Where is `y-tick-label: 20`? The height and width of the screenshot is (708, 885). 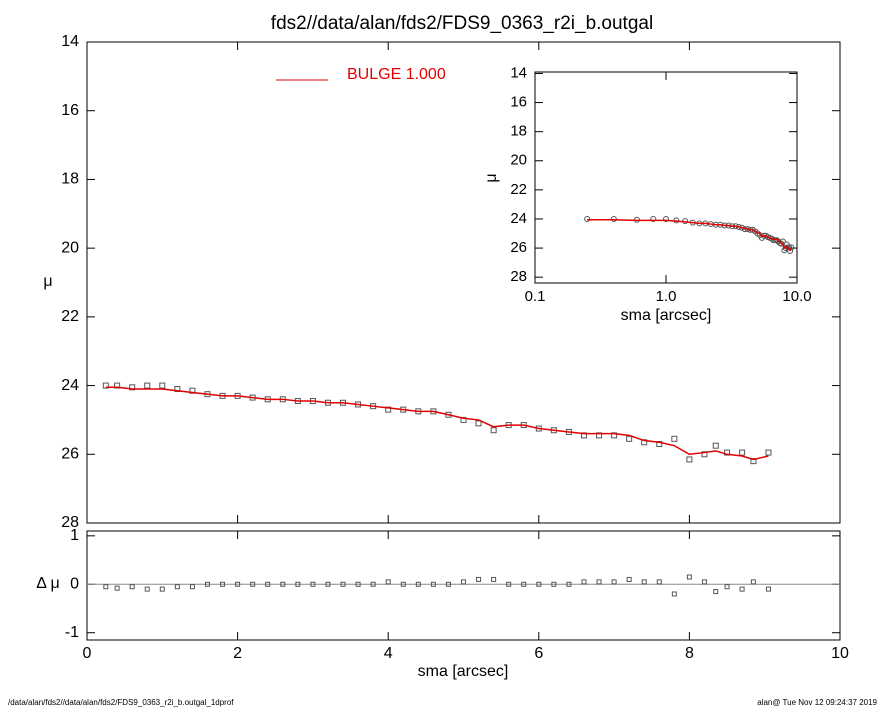
y-tick-label: 20 is located at coordinates (70, 247).